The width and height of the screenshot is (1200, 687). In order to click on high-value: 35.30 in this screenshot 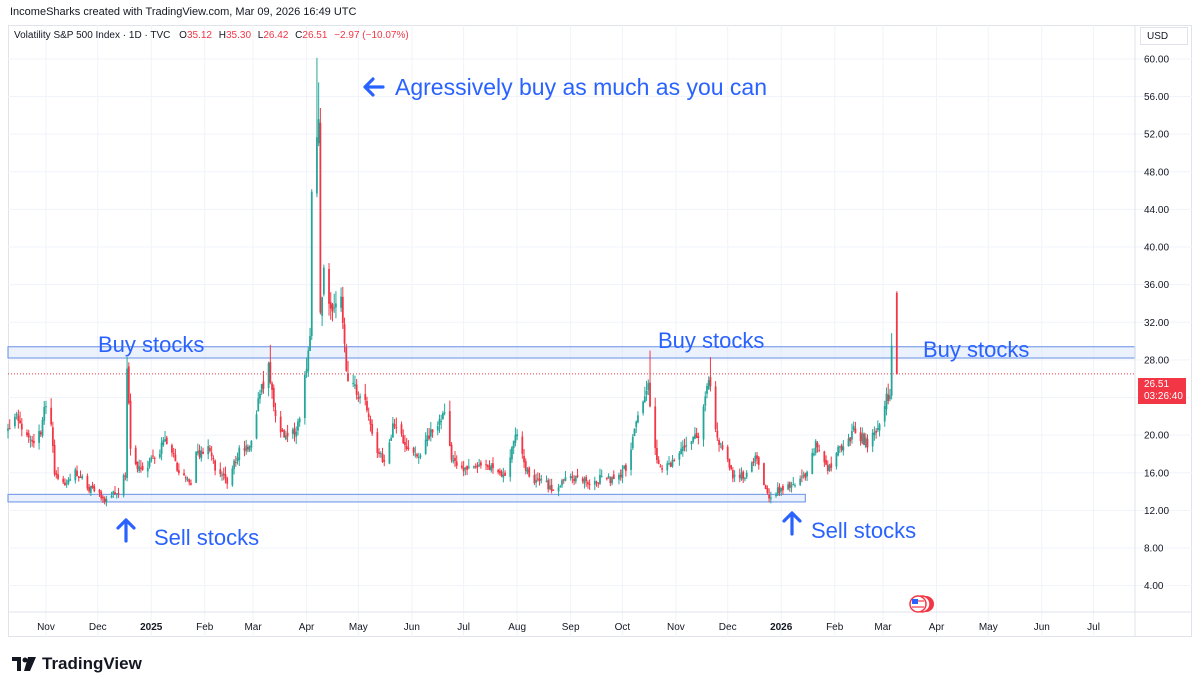, I will do `click(238, 35)`.